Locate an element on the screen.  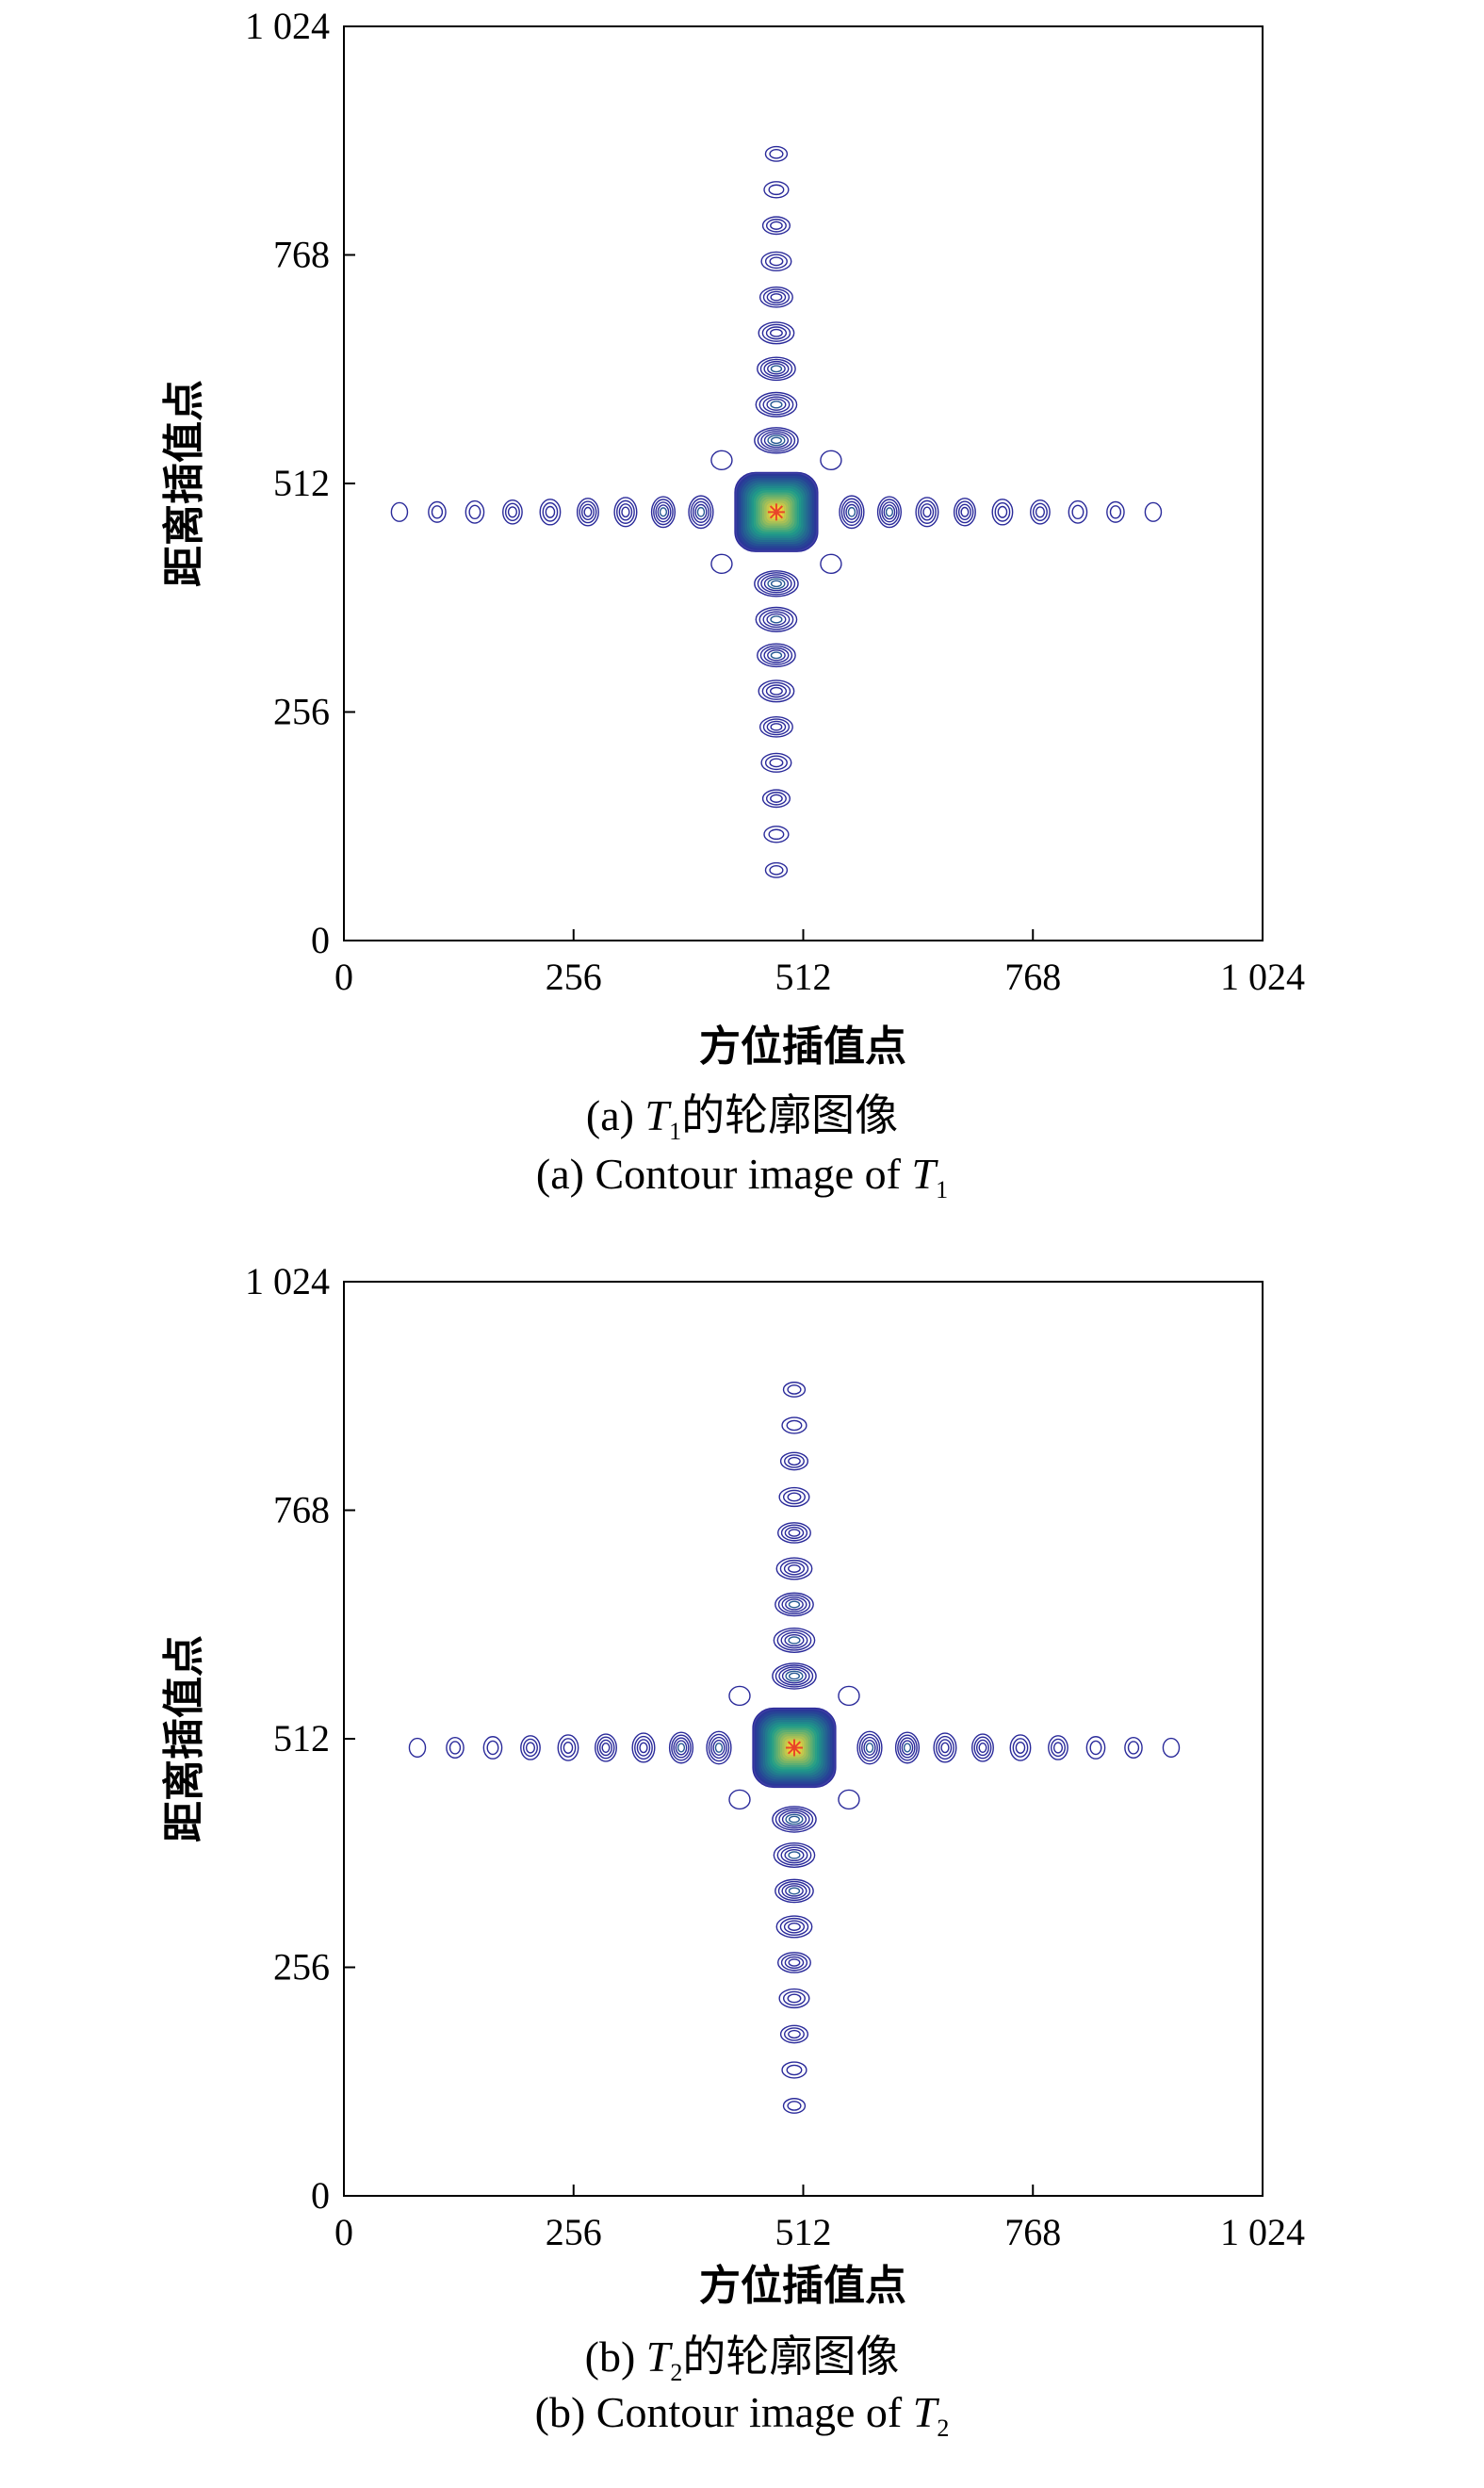
y-tick-label: 512 is located at coordinates (301, 1738).